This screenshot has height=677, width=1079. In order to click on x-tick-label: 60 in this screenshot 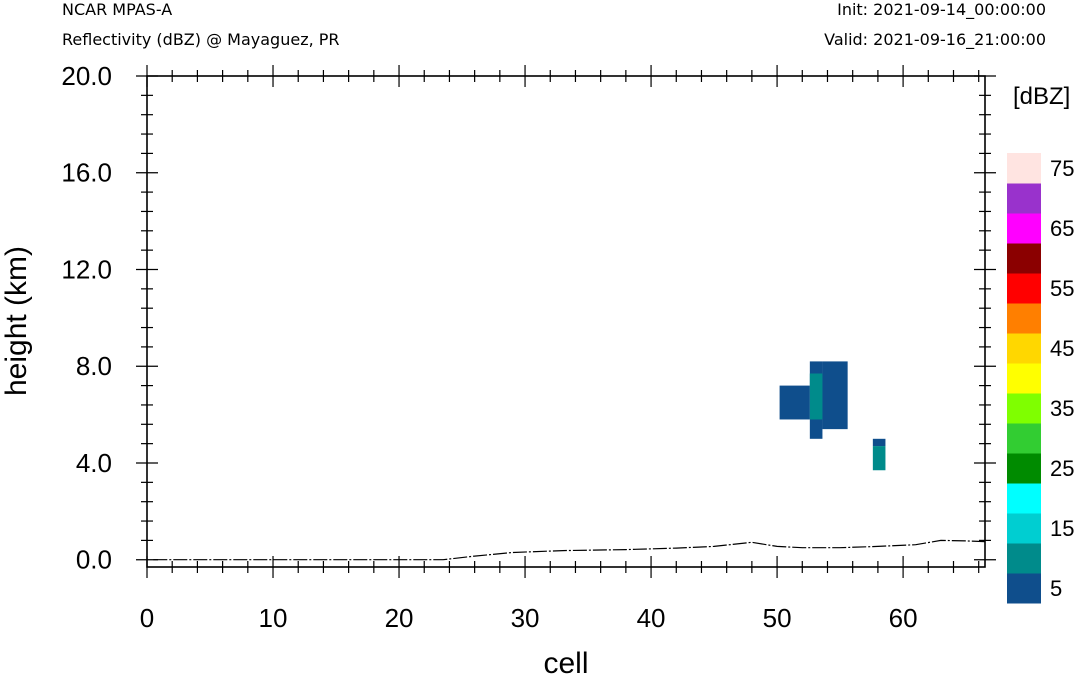, I will do `click(903, 618)`.